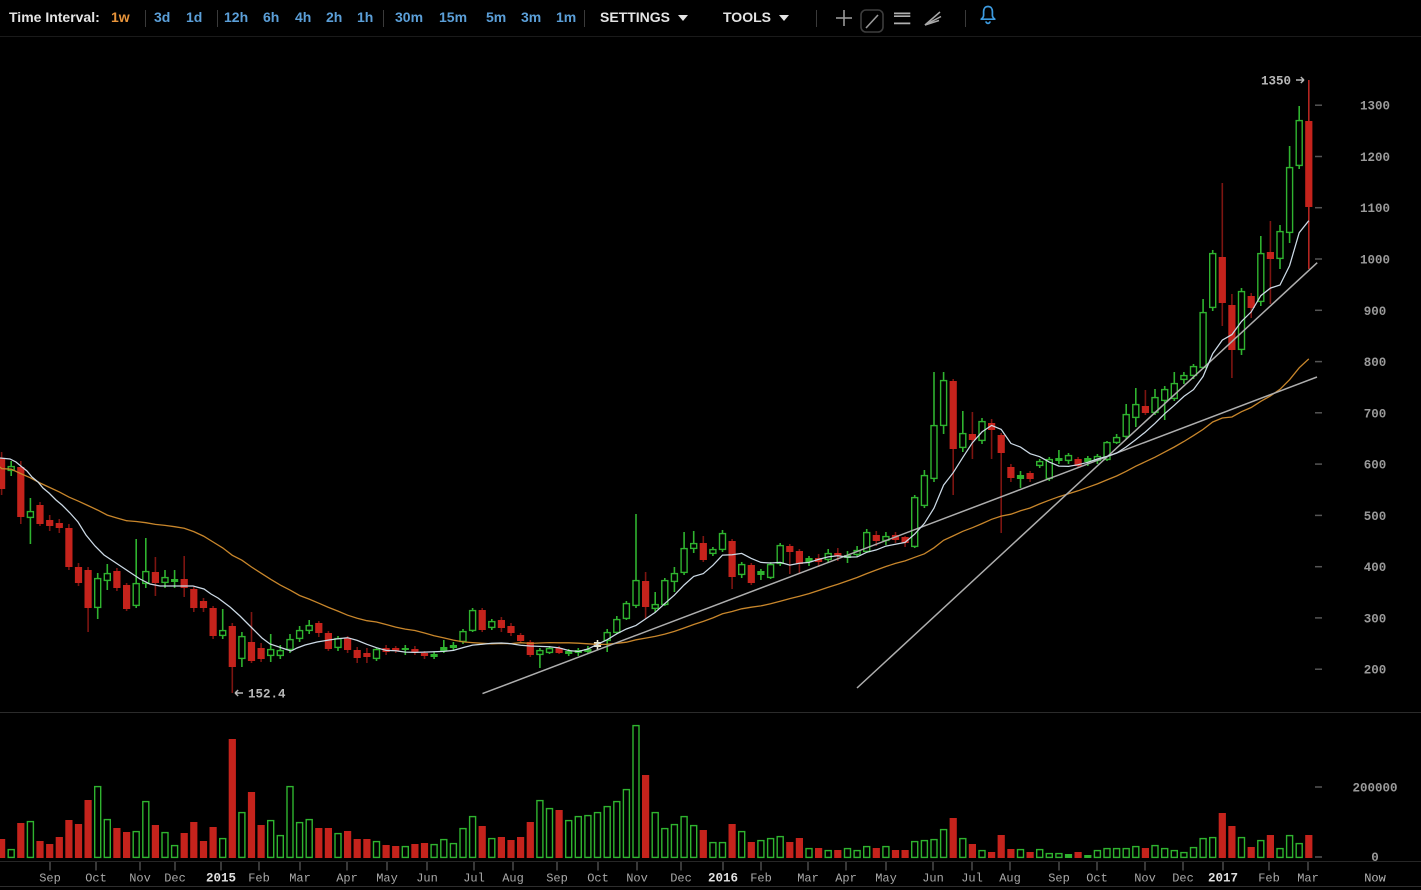 This screenshot has height=890, width=1421. I want to click on svg-text: 300, so click(1375, 619).